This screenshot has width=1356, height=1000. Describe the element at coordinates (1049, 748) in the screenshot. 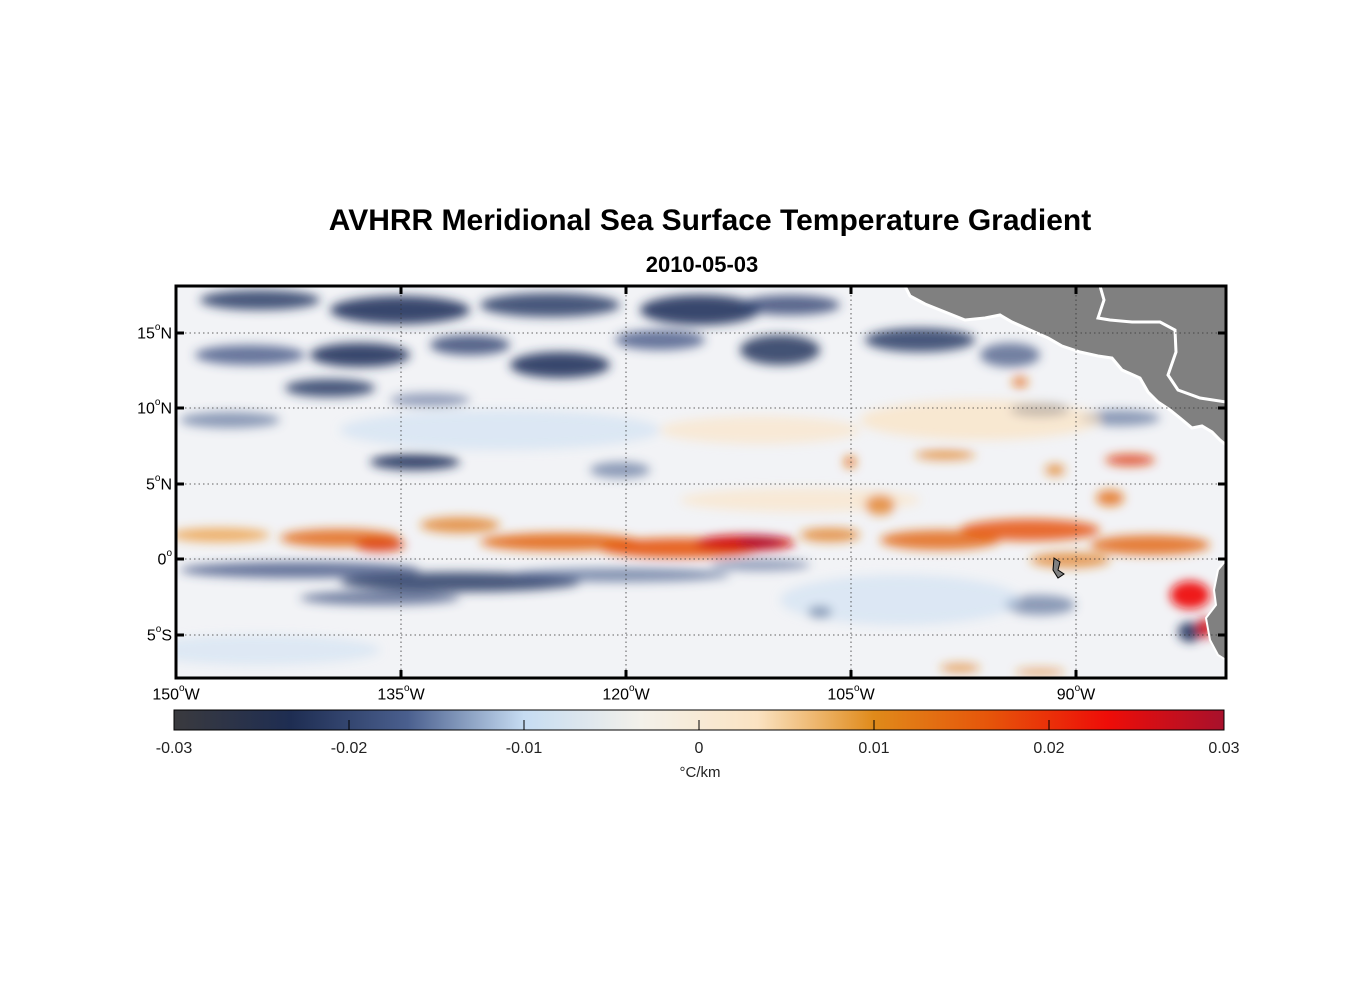

I see `colorbar-tick-label: 0.02` at that location.